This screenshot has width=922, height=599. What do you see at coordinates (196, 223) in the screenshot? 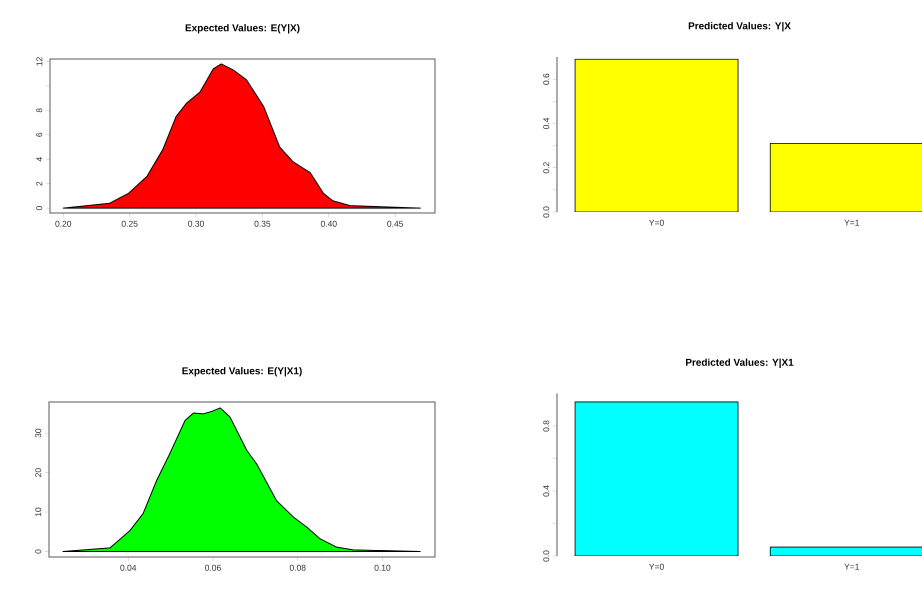
I see `x-tick-label: 0.30` at bounding box center [196, 223].